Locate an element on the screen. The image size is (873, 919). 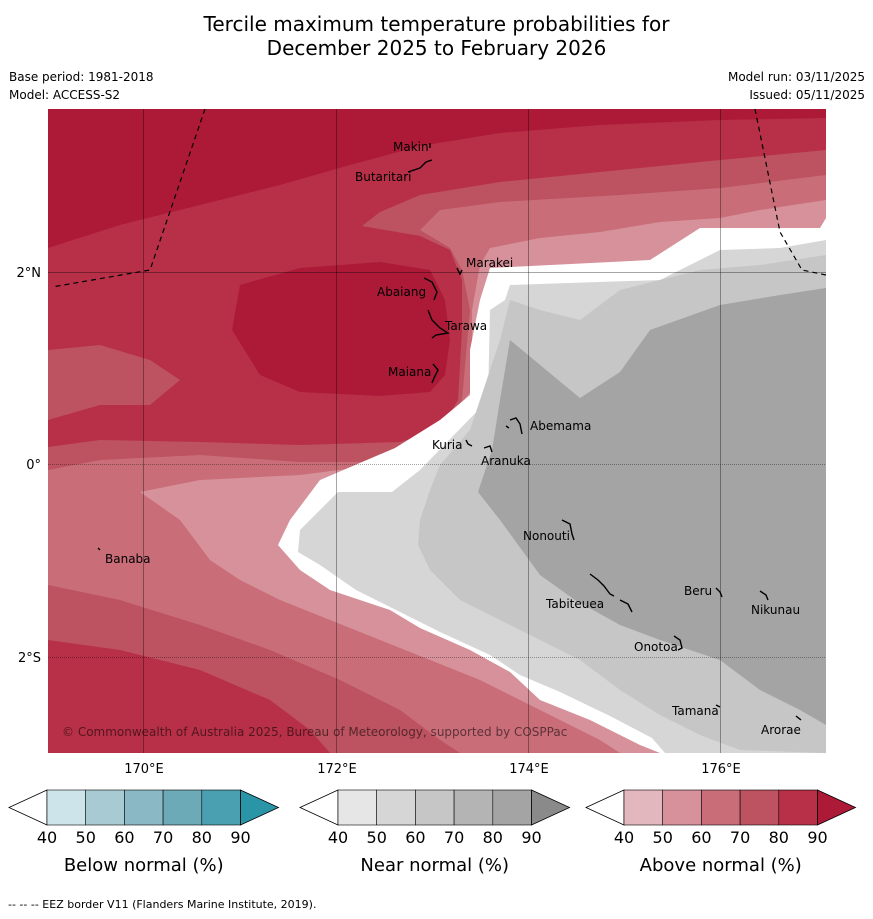
legend-below: 40 50 60 70 80 90 Below normal (%) is located at coordinates (144, 832).